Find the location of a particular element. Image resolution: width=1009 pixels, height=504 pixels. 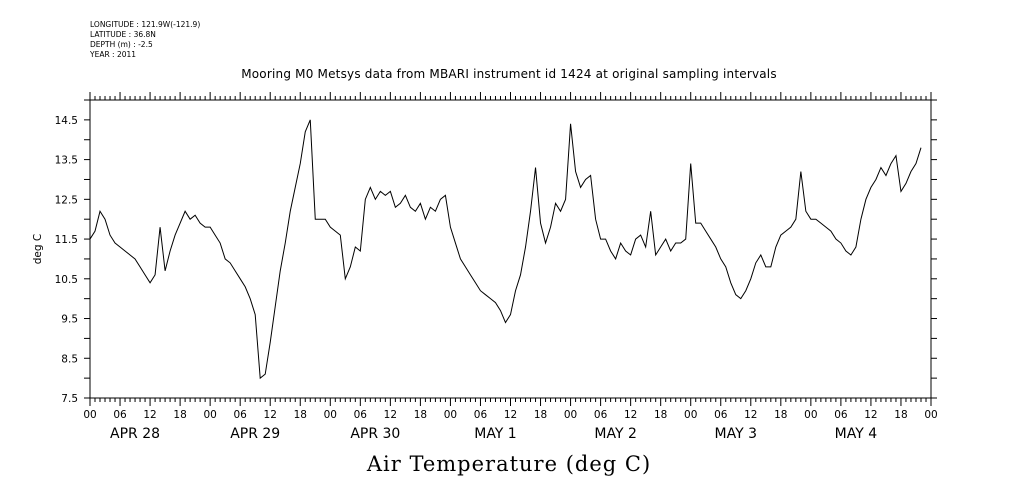

y-tick-label: 14.5 is located at coordinates (66, 121).